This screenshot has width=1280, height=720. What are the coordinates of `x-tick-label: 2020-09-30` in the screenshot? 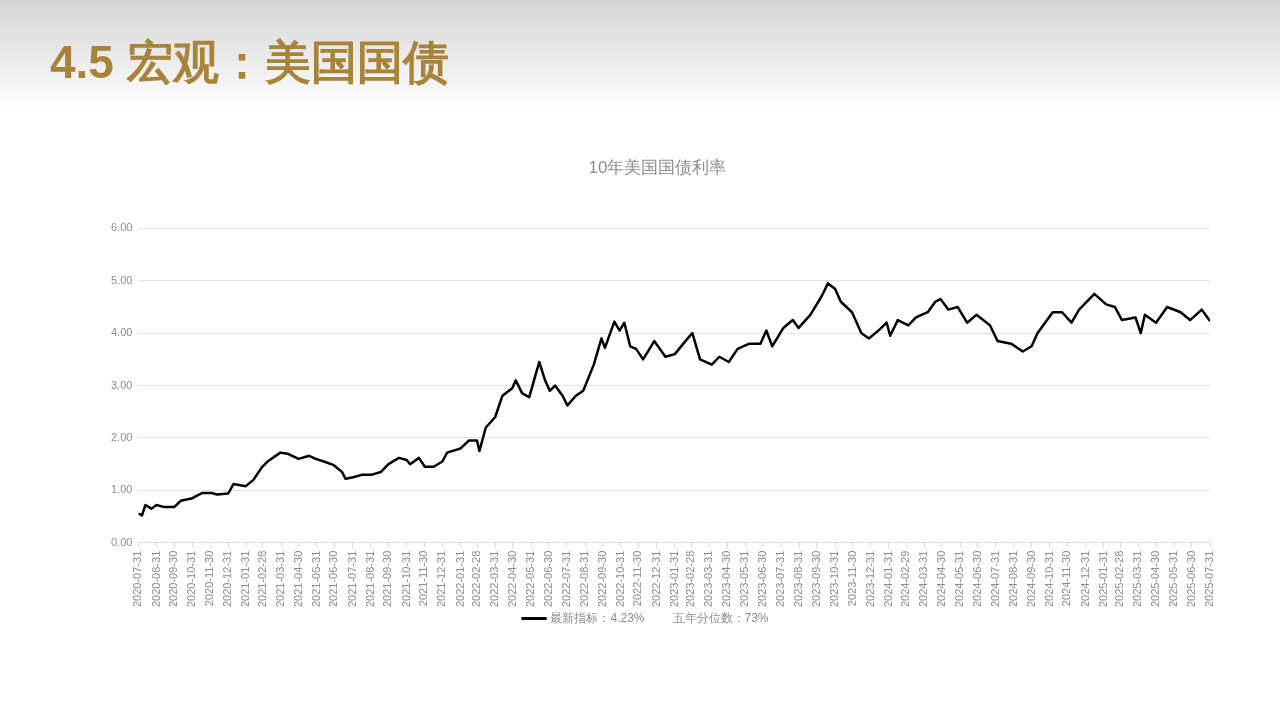 It's located at (173, 579).